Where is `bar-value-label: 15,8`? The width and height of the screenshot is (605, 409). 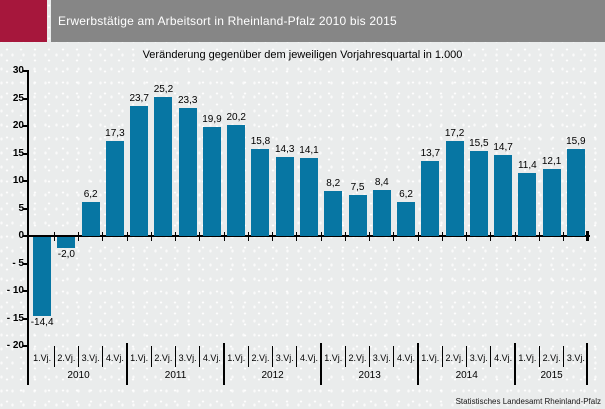 bar-value-label: 15,8 is located at coordinates (260, 142).